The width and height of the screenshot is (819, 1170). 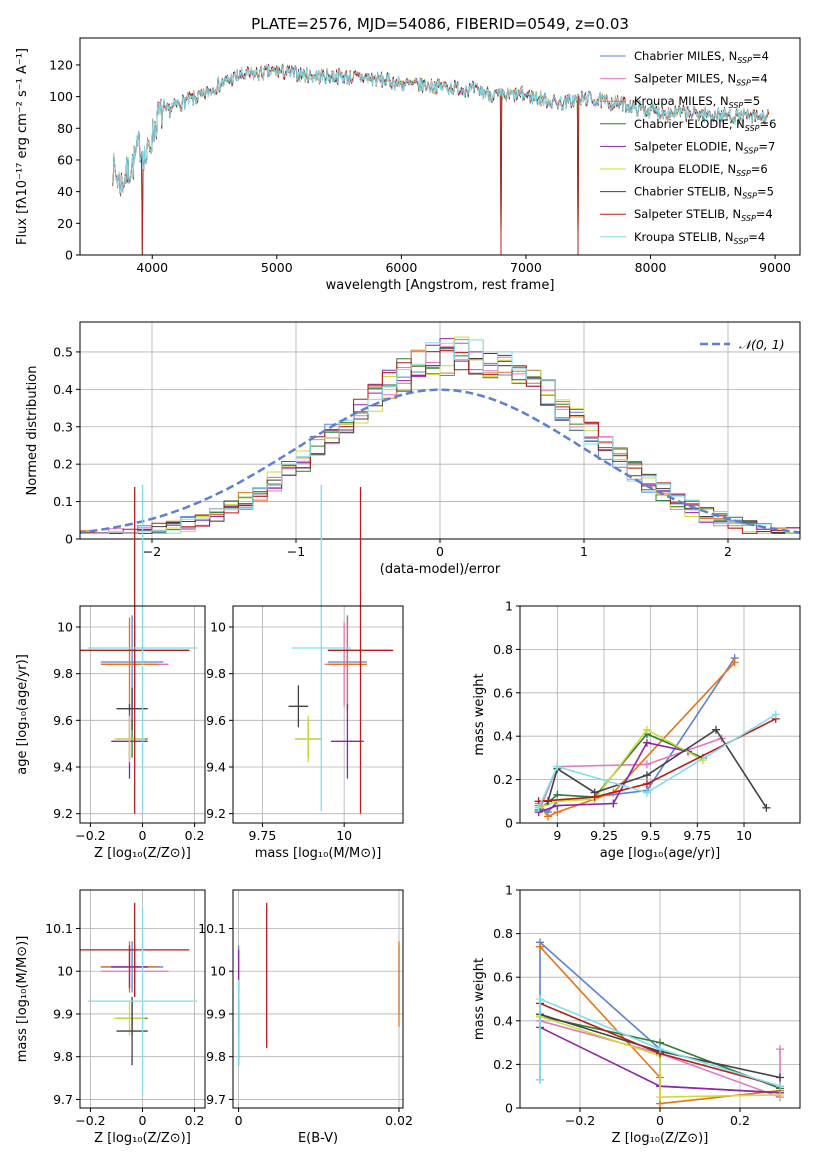 What do you see at coordinates (61, 64) in the screenshot?
I see `y-tick-label: 120` at bounding box center [61, 64].